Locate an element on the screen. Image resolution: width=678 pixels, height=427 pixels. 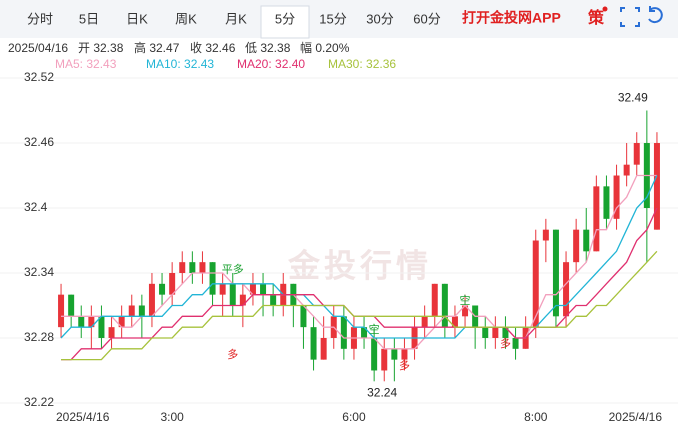
strategy-button: 策 is located at coordinates (596, 17).